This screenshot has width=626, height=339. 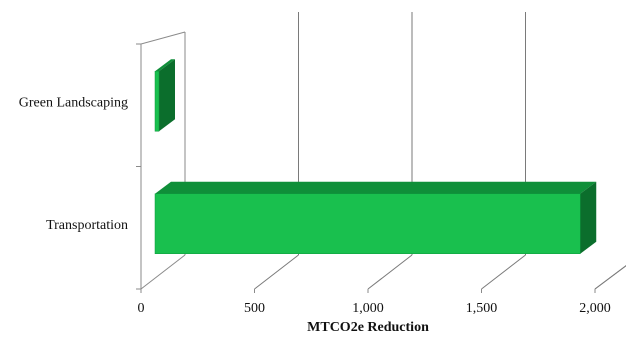 What do you see at coordinates (368, 308) in the screenshot?
I see `x-tick-label: 1,000` at bounding box center [368, 308].